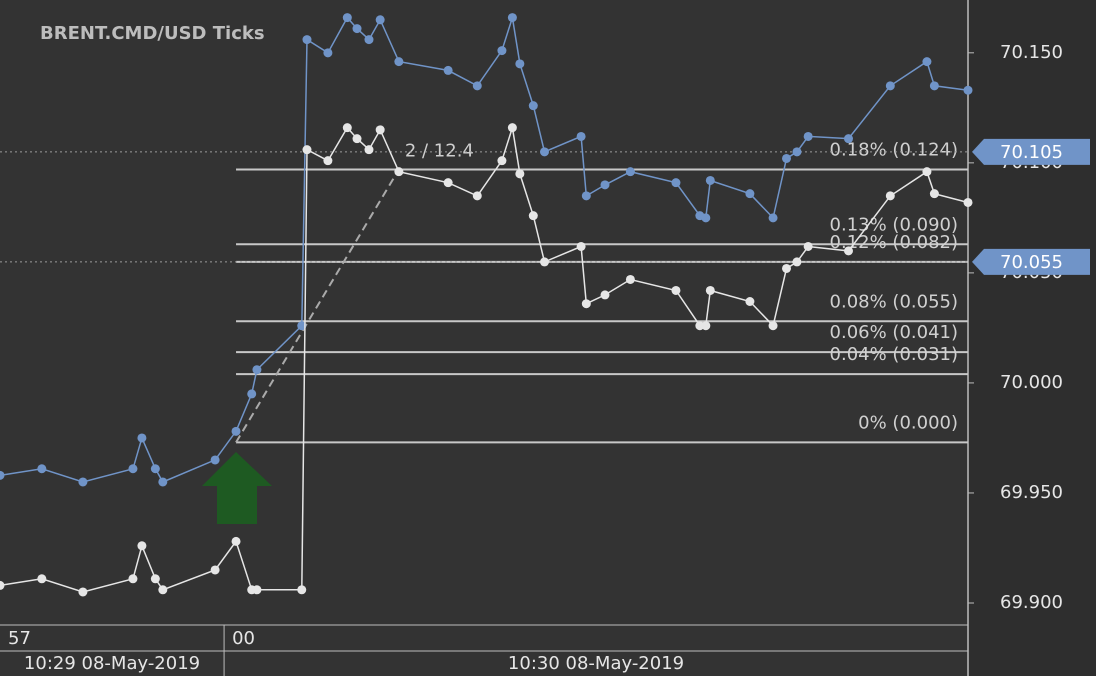  I want to click on price-tag-label: 70.055, so click(1031, 262).